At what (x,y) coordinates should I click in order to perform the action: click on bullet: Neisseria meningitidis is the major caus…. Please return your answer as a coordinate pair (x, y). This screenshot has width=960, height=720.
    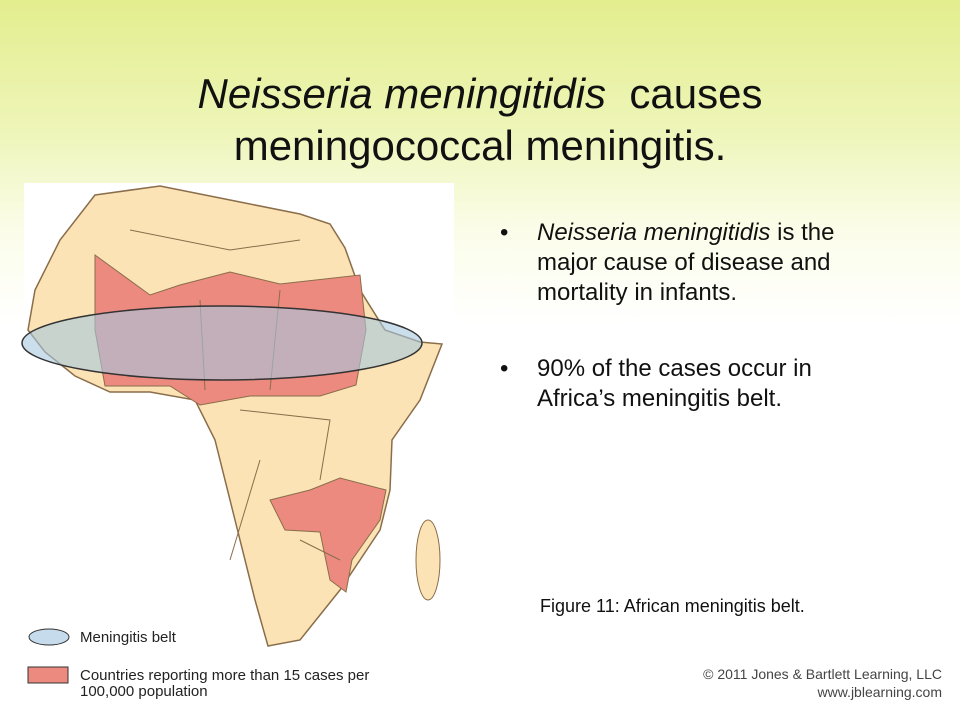
    Looking at the image, I should click on (685, 263).